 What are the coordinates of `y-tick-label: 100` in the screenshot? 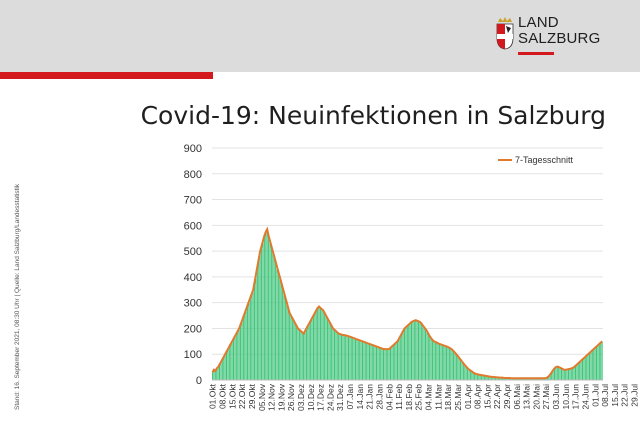 It's located at (193, 355).